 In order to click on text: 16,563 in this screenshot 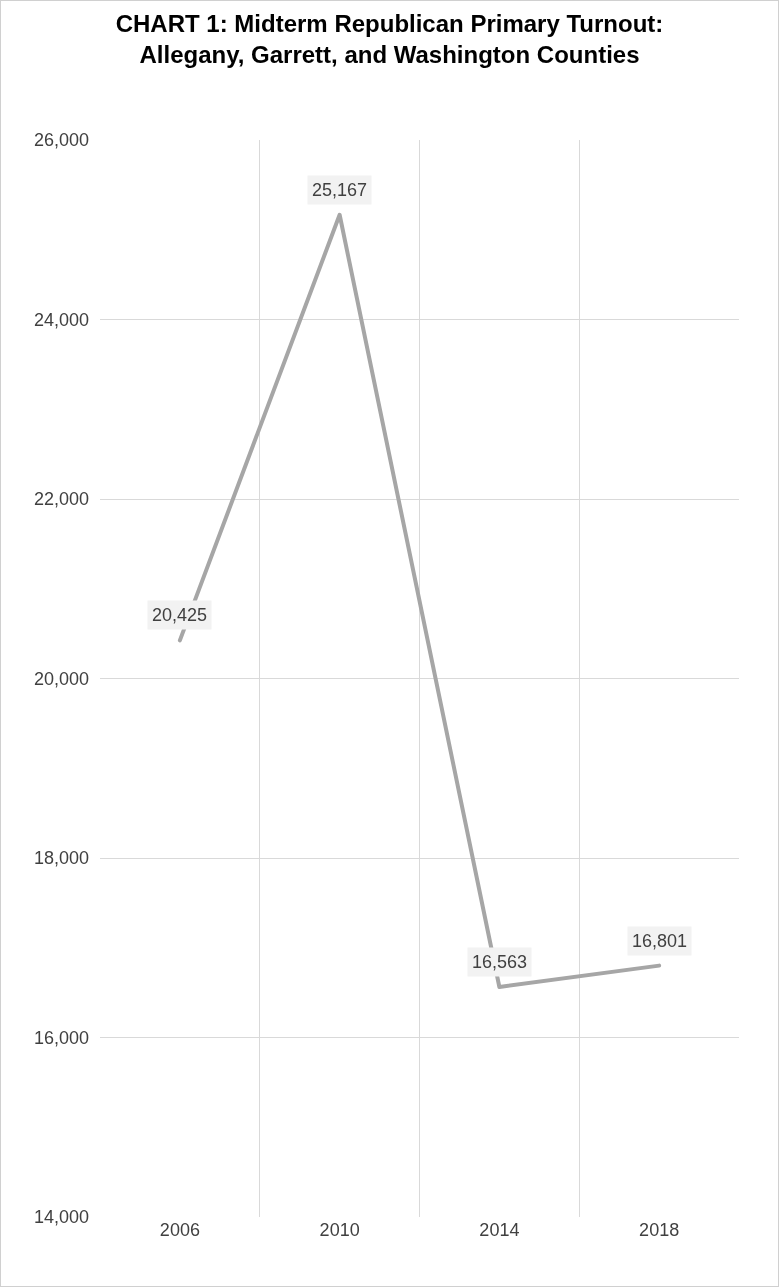, I will do `click(500, 962)`.